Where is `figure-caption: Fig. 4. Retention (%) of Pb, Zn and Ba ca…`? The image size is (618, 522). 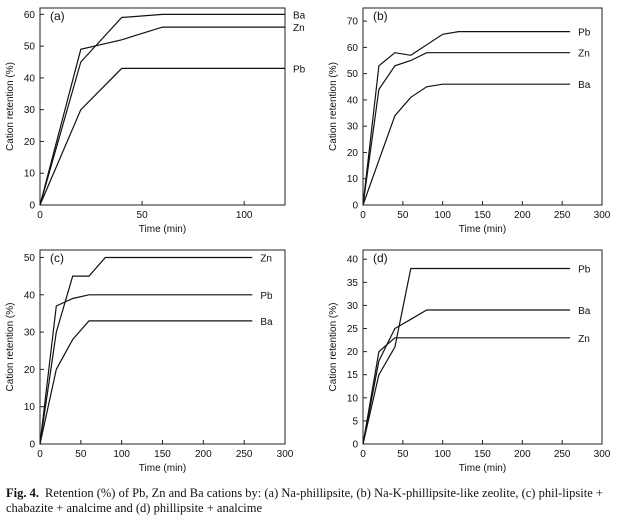
figure-caption: Fig. 4. Retention (%) of Pb, Zn and Ba ca… is located at coordinates (308, 501).